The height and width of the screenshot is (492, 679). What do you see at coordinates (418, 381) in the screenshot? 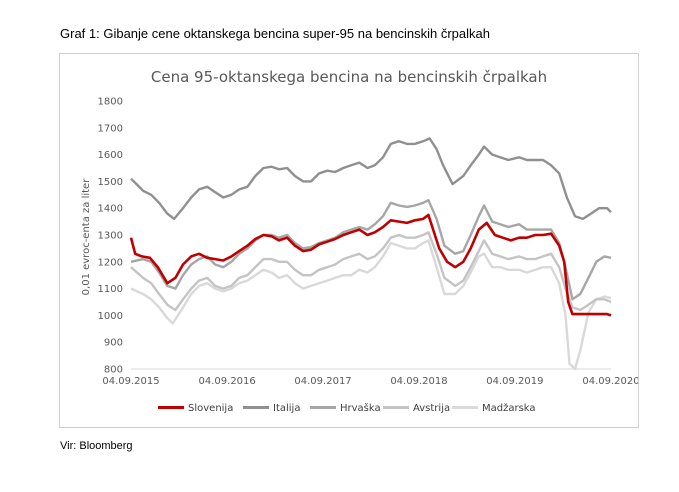
I see `x-tick-label: 04.09.2018` at bounding box center [418, 381].